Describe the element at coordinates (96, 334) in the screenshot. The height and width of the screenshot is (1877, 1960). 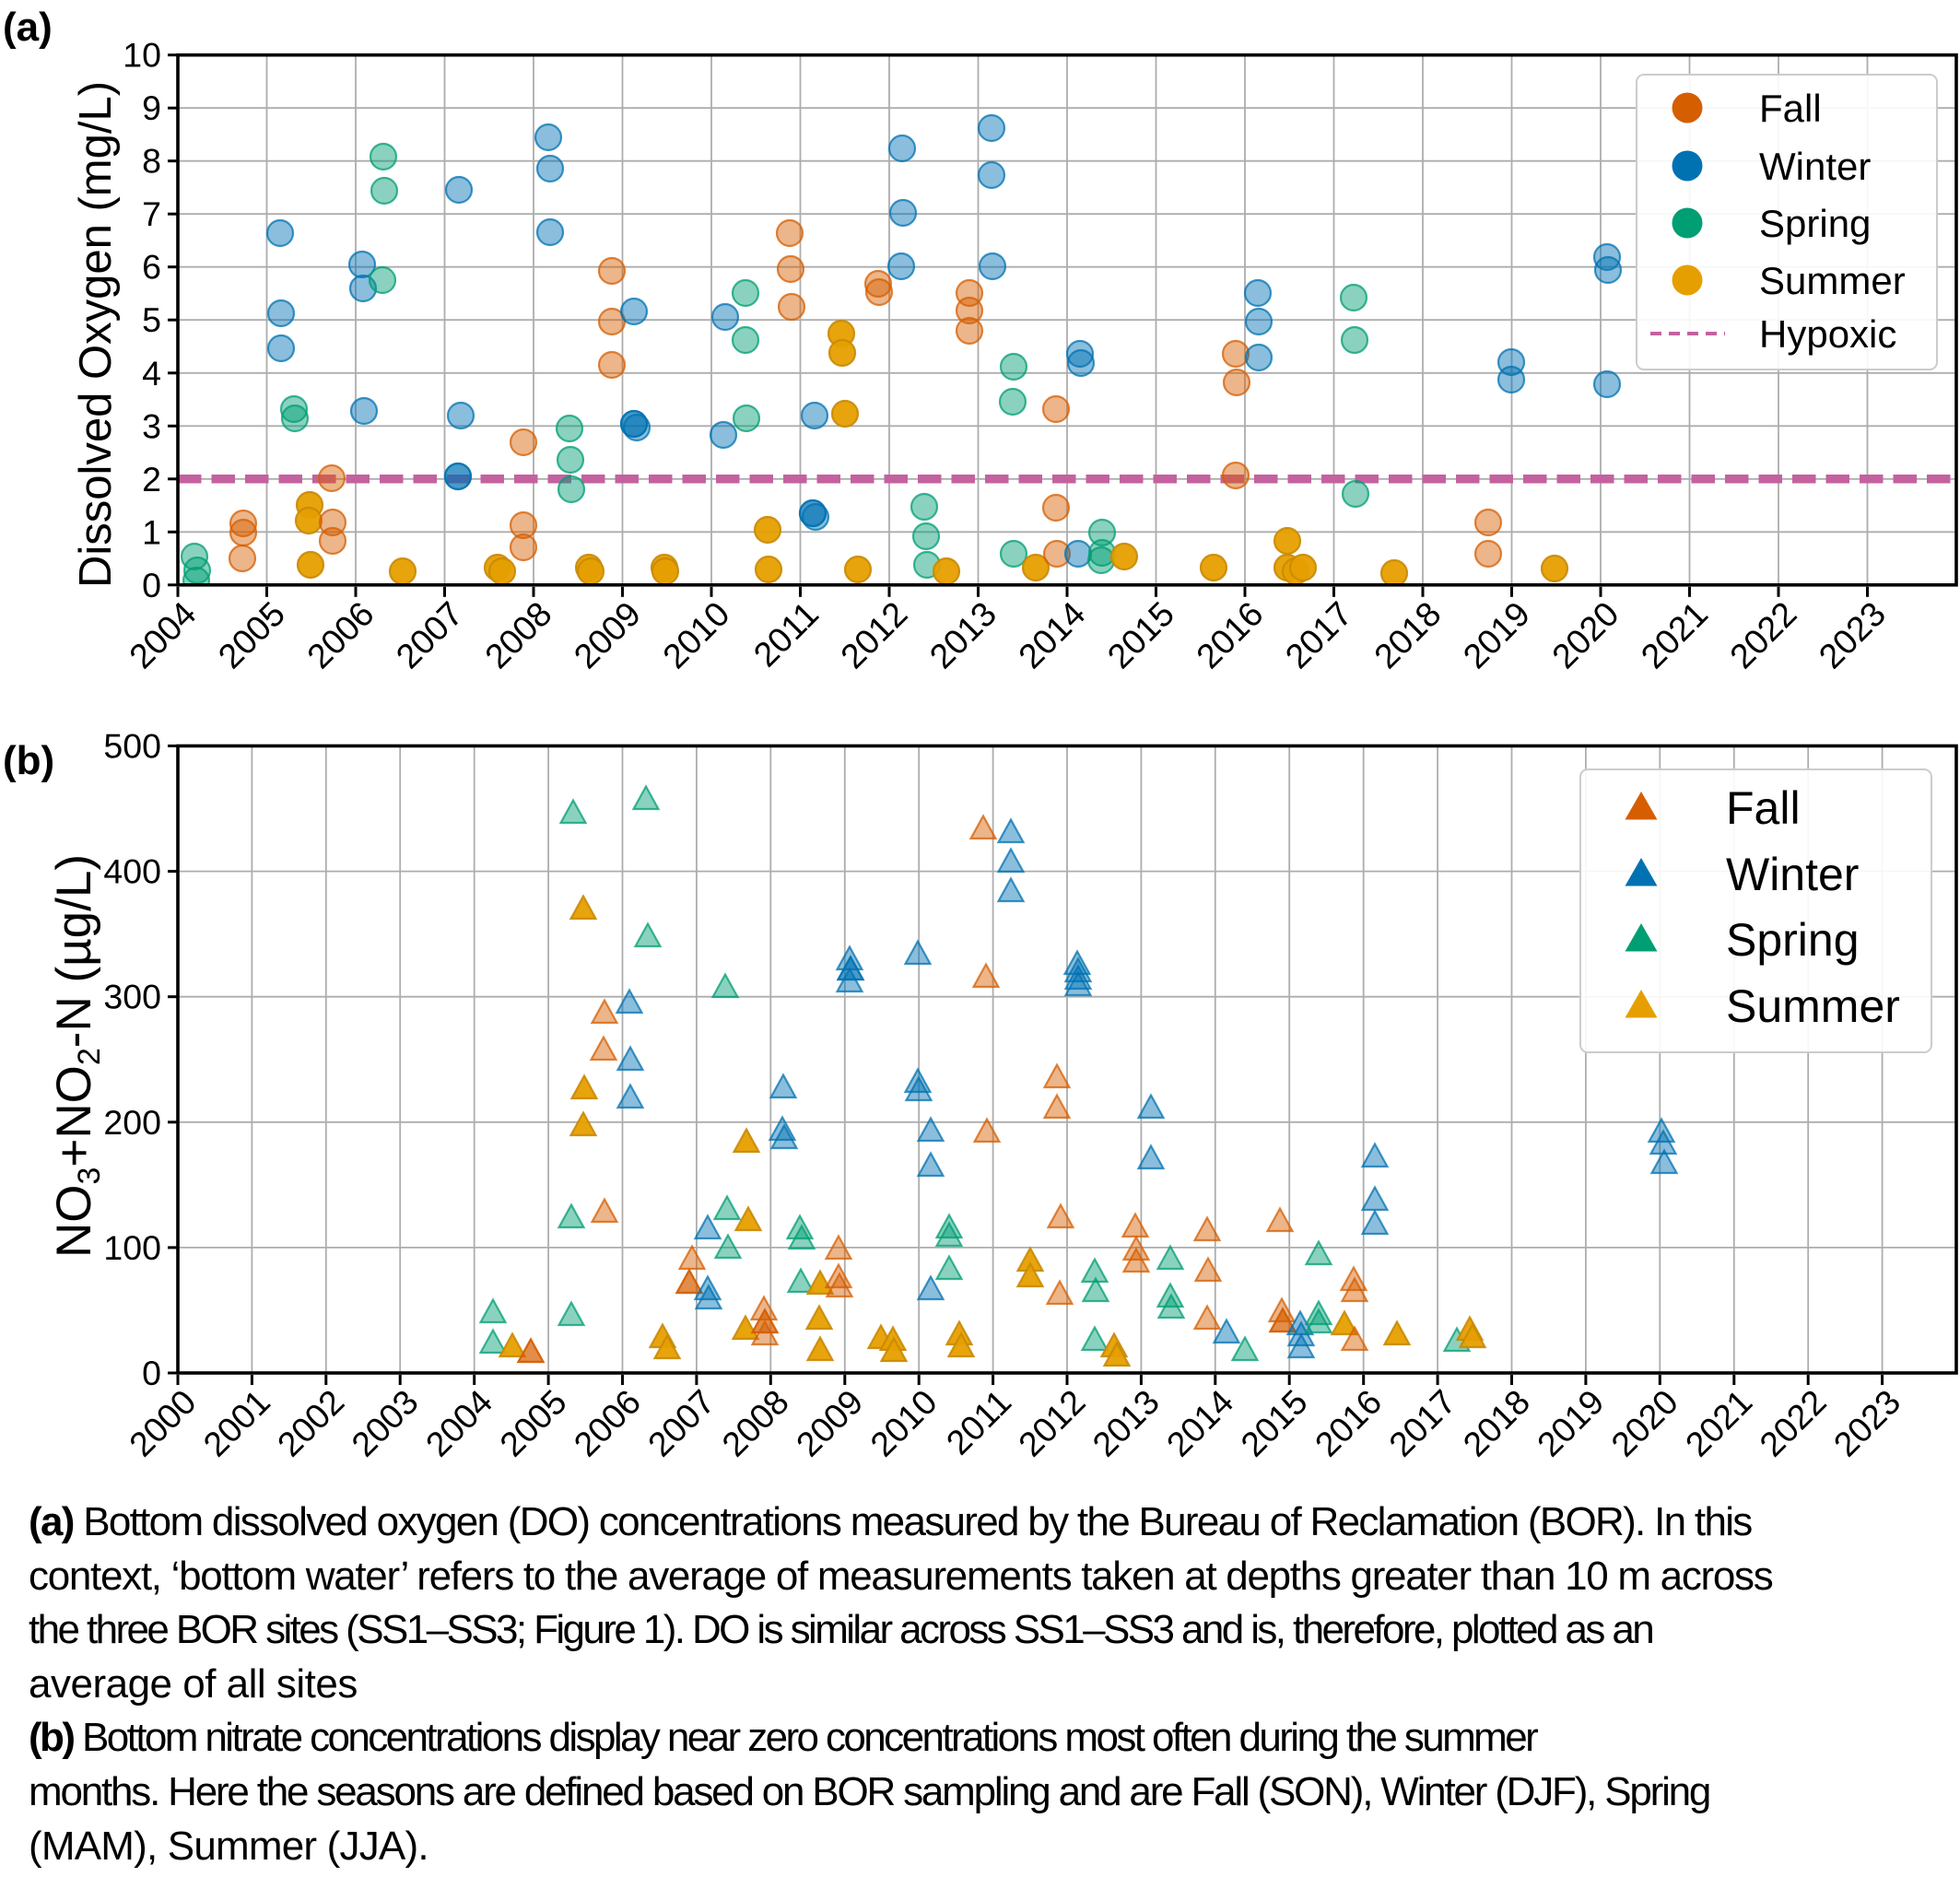
I see `svg-text: Dissolved Oxygen (mg/L)` at that location.